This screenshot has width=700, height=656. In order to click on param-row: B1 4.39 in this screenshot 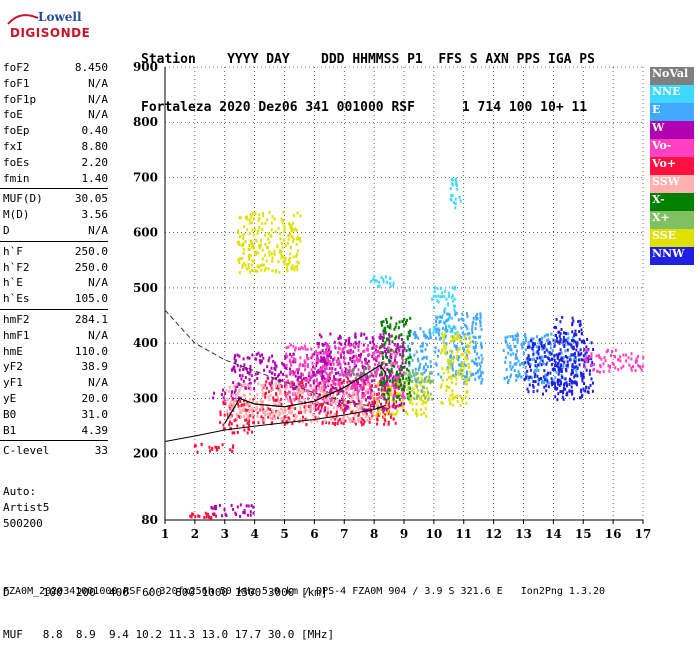, I will do `click(54, 431)`.